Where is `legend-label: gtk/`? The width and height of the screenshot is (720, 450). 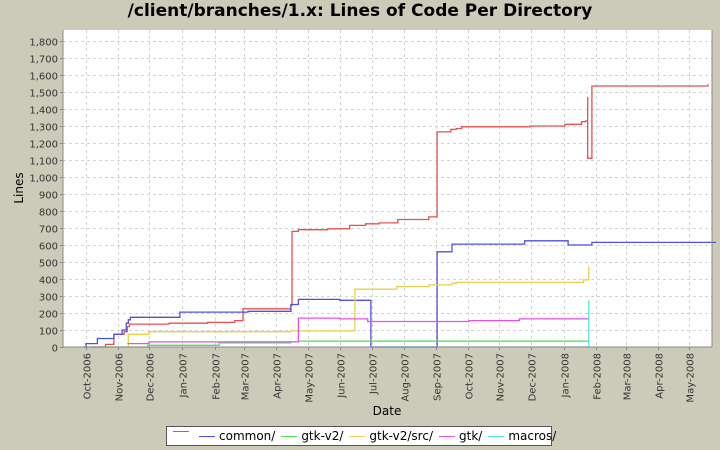
legend-label: gtk/ is located at coordinates (471, 436).